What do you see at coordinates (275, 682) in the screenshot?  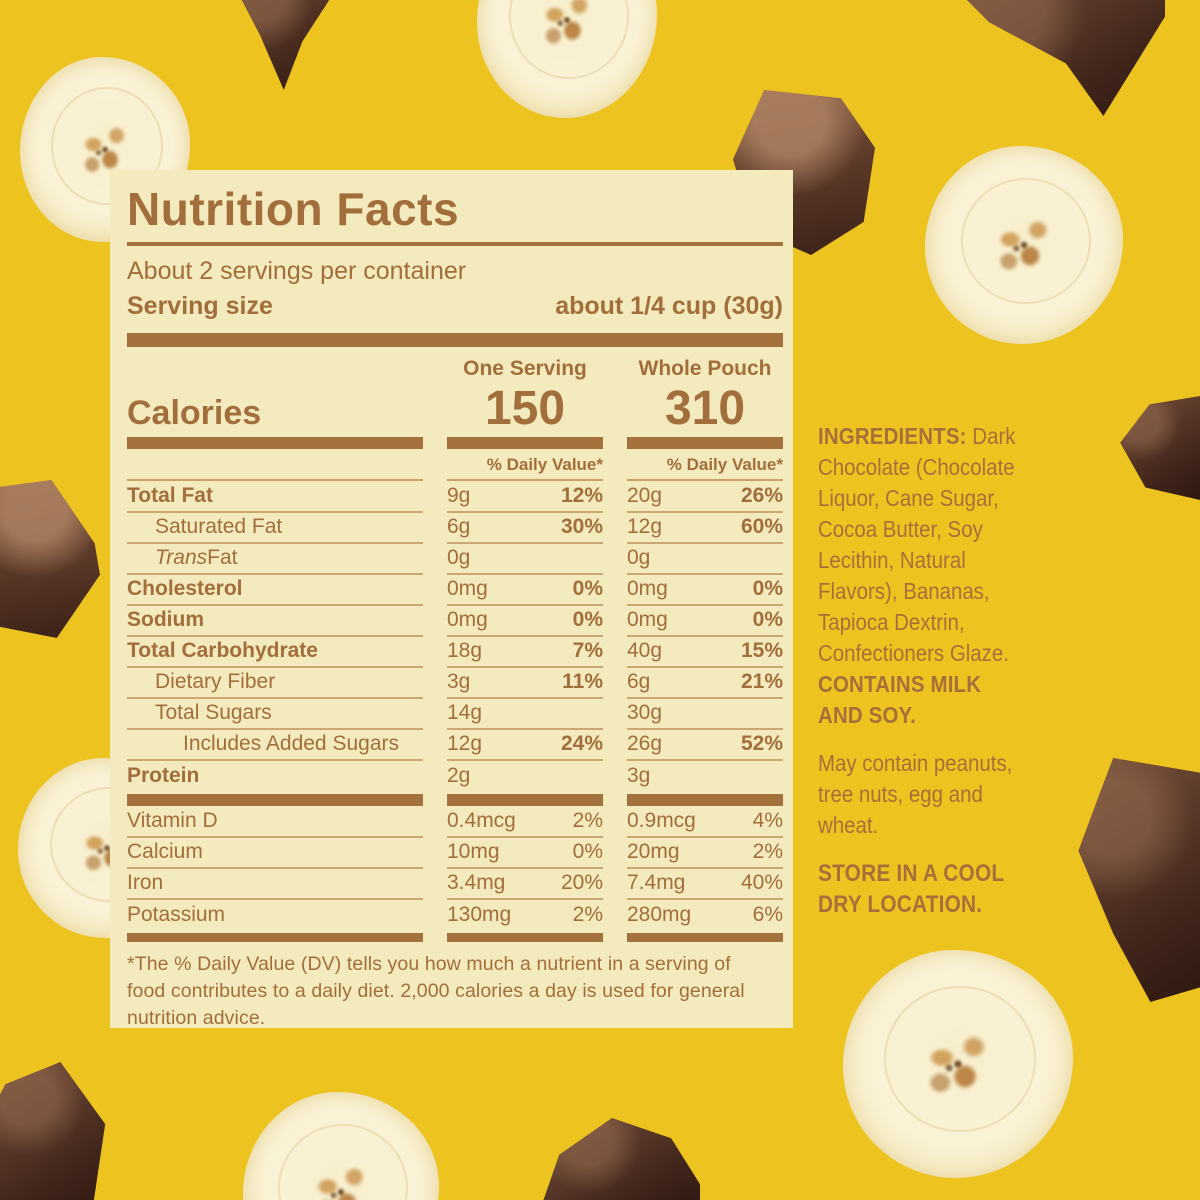 I see `nutrient-name: Dietary Fiber` at bounding box center [275, 682].